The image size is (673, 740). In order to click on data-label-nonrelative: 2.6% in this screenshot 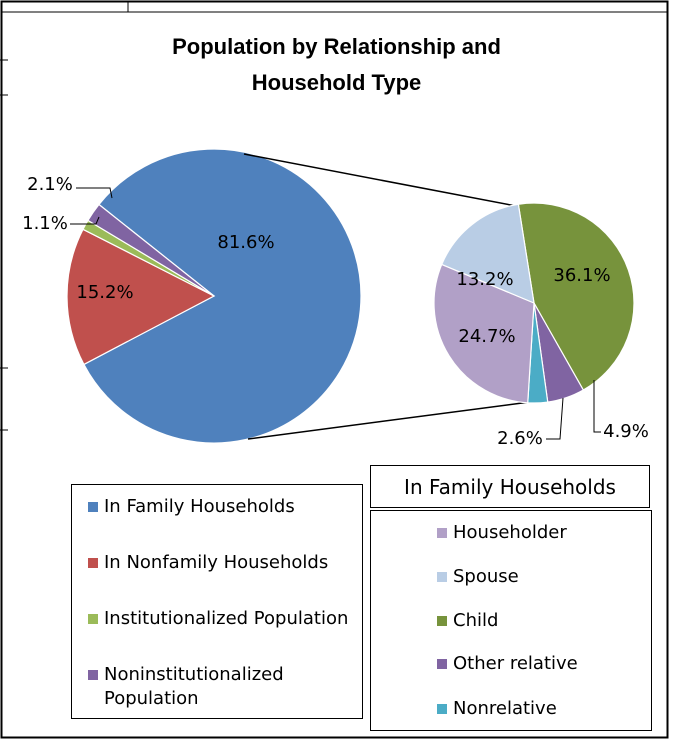, I will do `click(520, 438)`.